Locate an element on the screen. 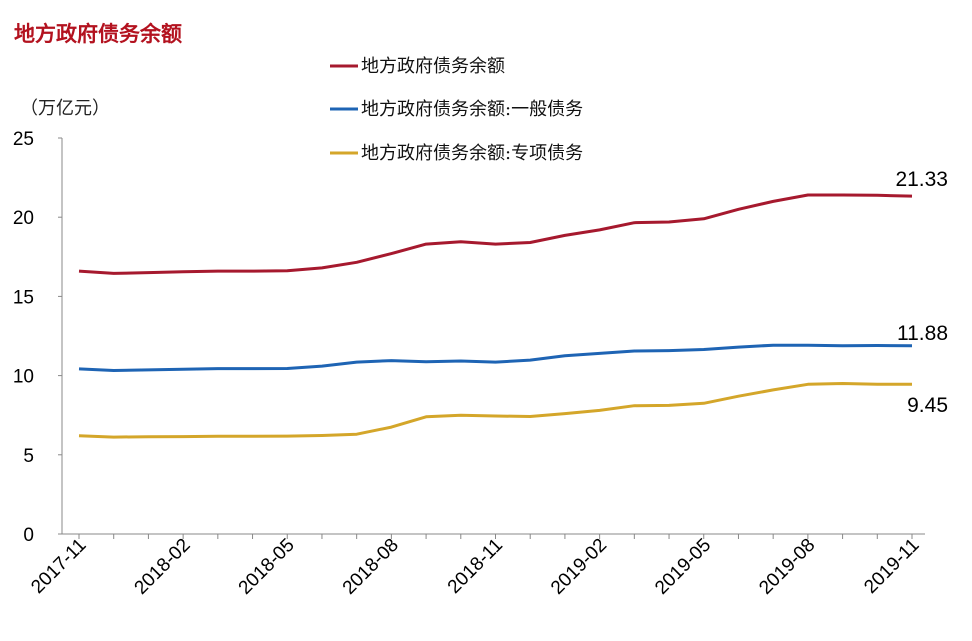  x-tick-label: 2017-11 is located at coordinates (58, 566).